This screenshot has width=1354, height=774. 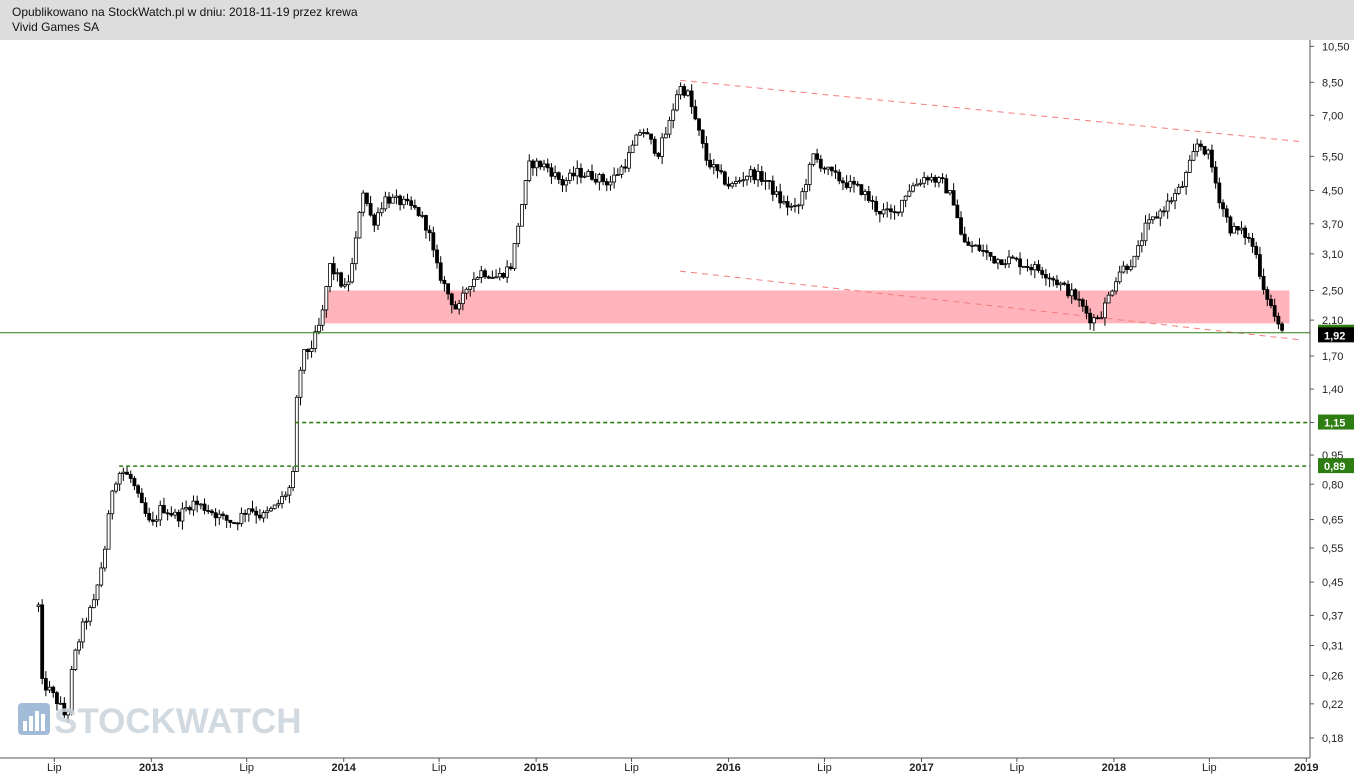 What do you see at coordinates (1334, 336) in the screenshot?
I see `last-price-tag: 1,92` at bounding box center [1334, 336].